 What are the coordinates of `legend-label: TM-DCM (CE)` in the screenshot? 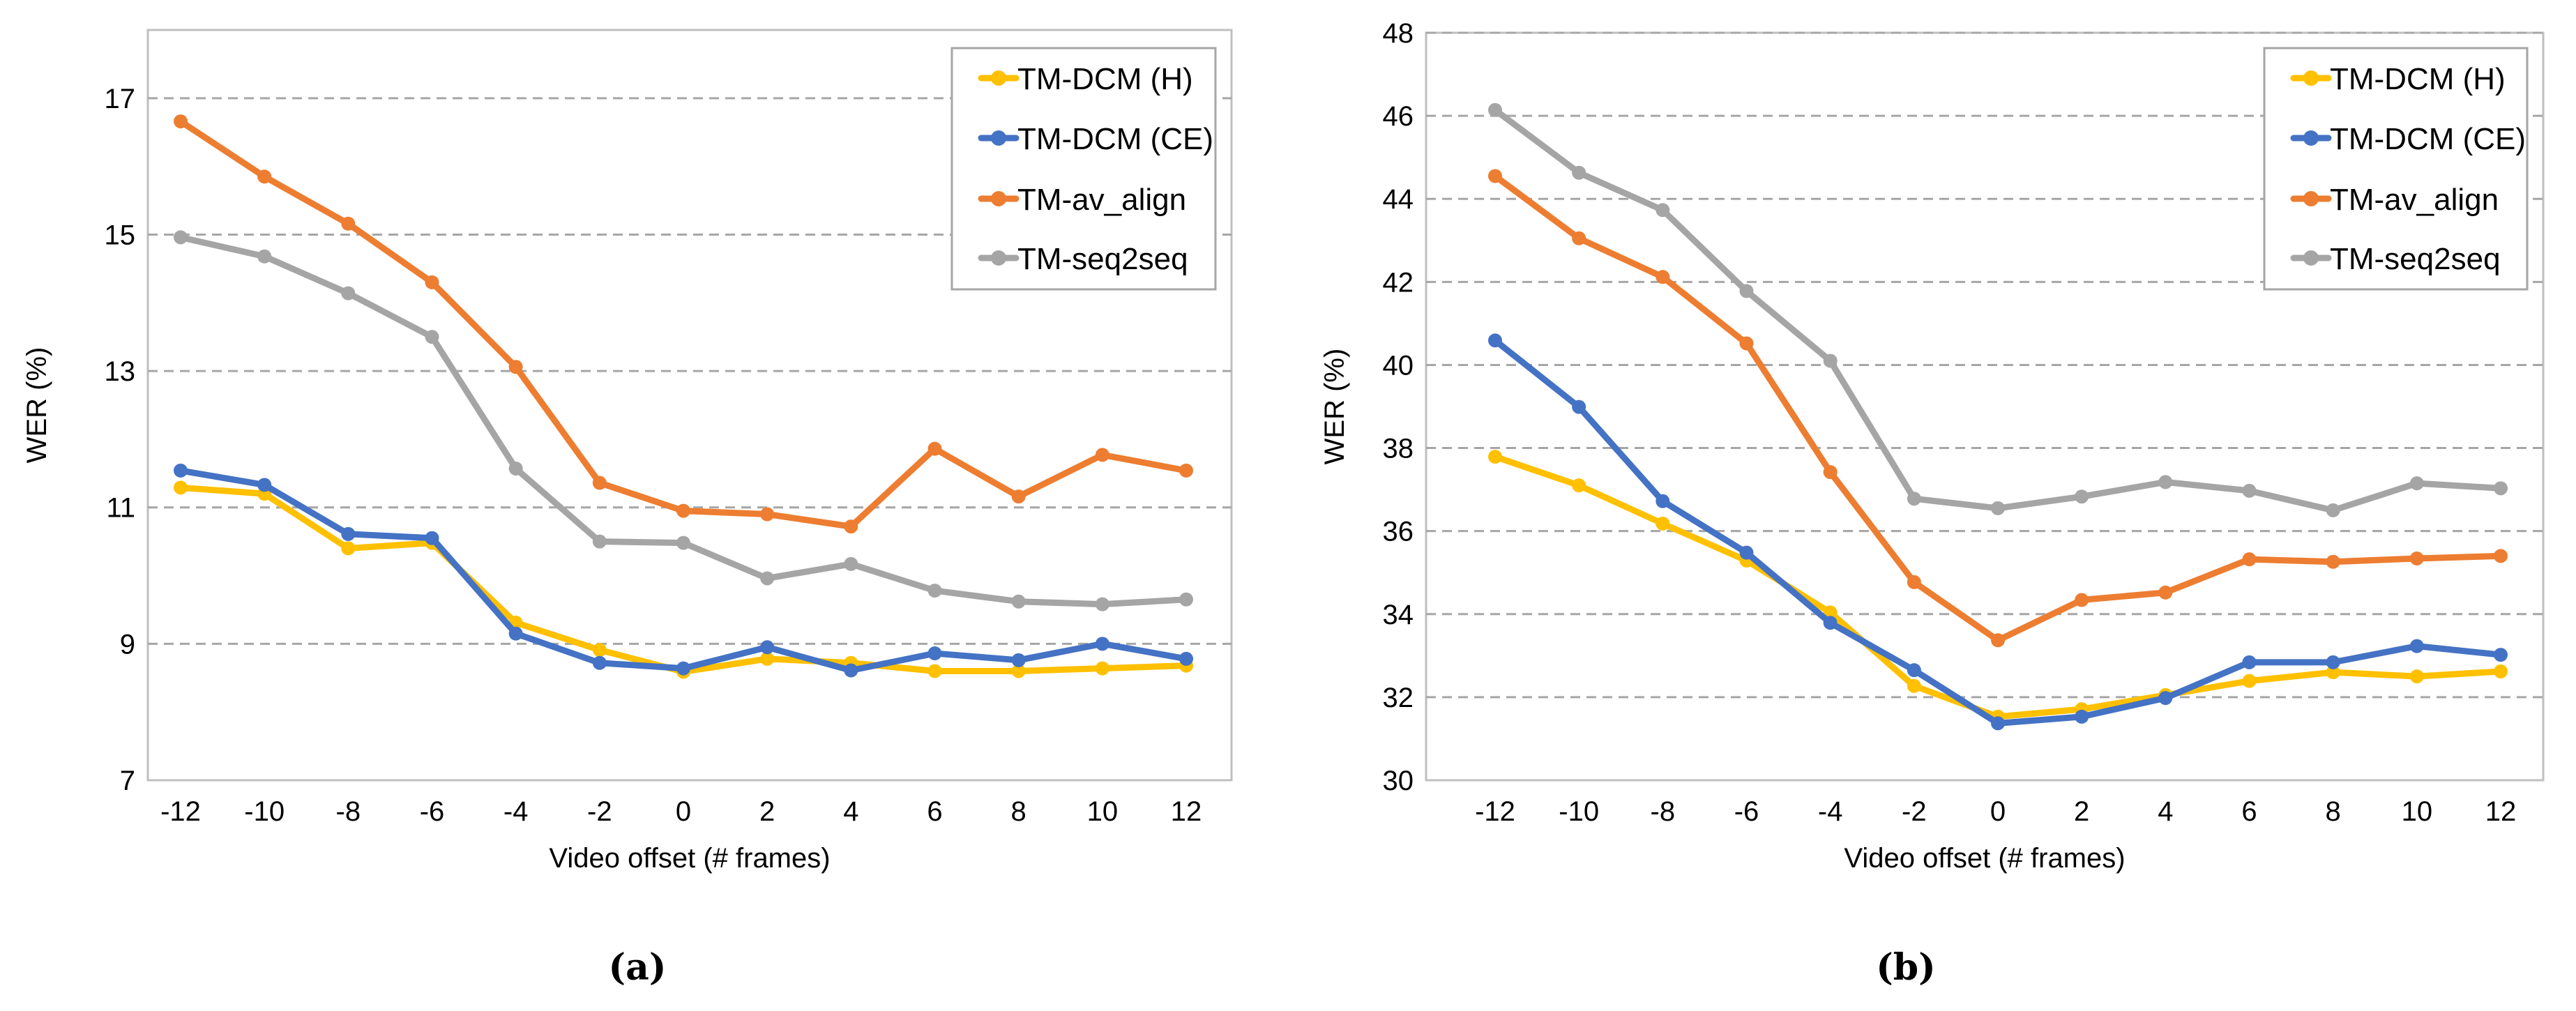 It's located at (1115, 139).